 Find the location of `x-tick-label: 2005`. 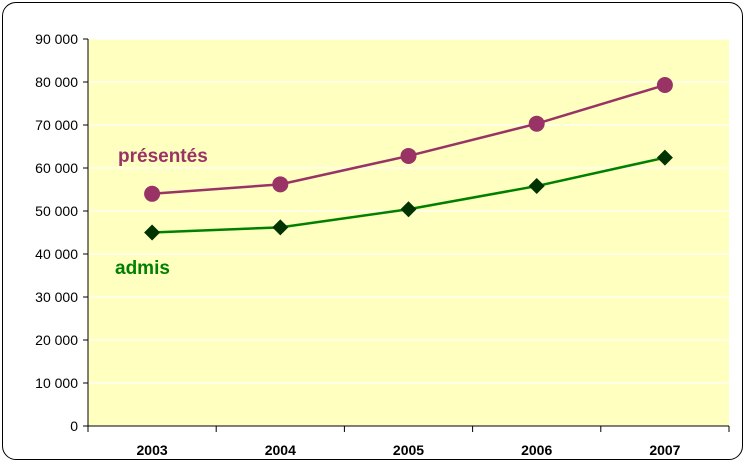

x-tick-label: 2005 is located at coordinates (408, 450).